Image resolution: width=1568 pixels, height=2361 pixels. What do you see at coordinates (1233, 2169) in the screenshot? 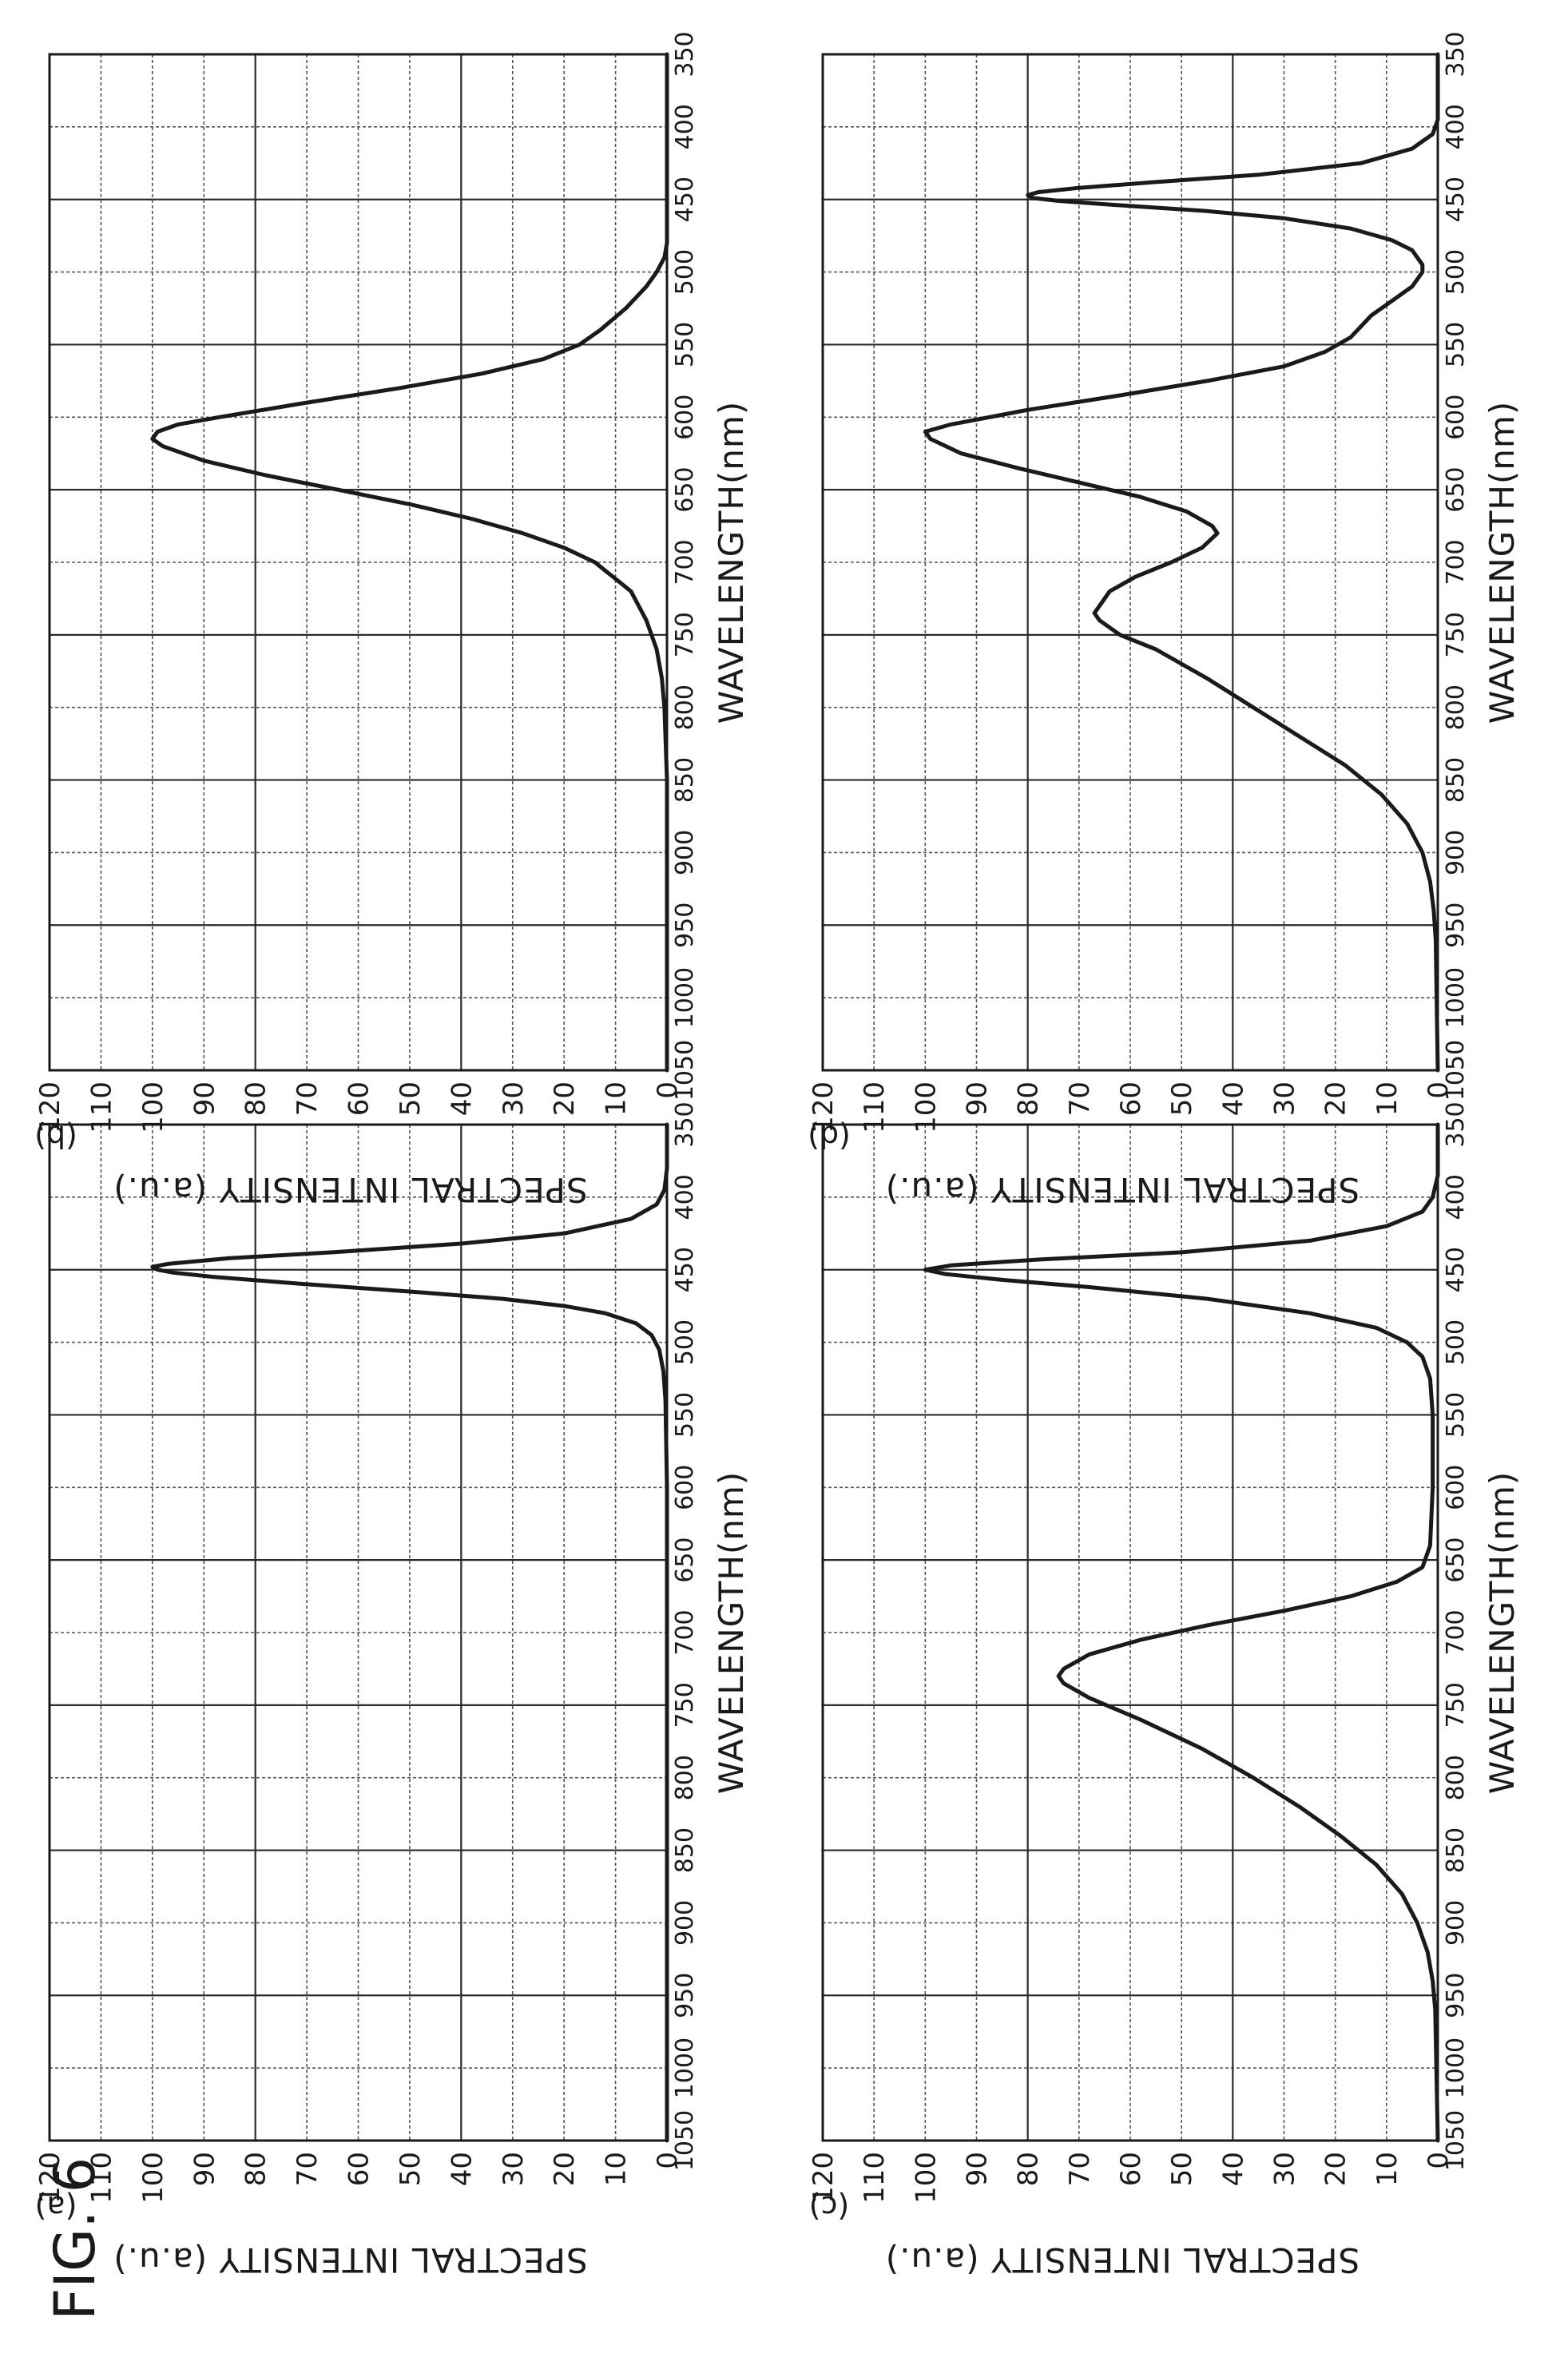
I see `y-tick-label: 40` at bounding box center [1233, 2169].